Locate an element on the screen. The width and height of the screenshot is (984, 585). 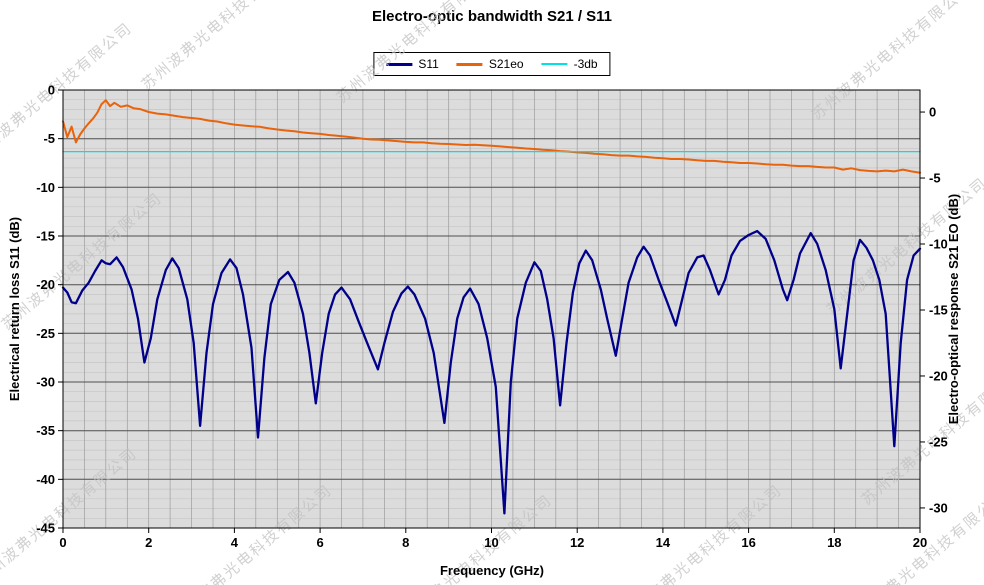
legend-label: S21eo is located at coordinates (506, 64).